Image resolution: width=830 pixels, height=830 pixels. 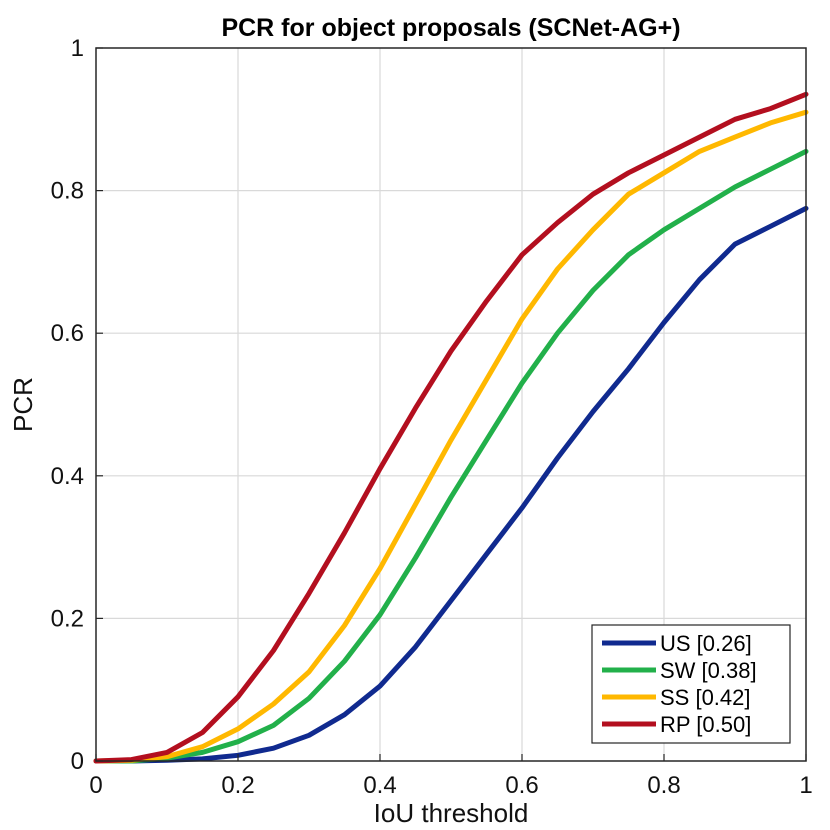 I want to click on legend-label: SW [0.38], so click(x=708, y=670).